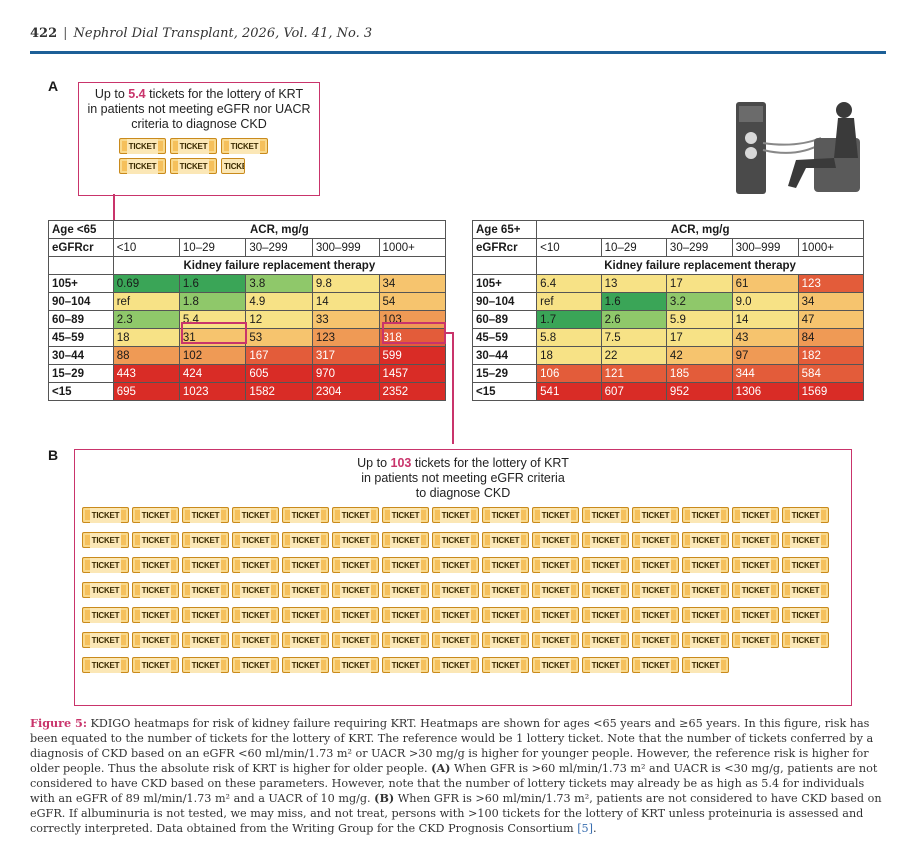  Describe the element at coordinates (668, 283) in the screenshot. I see `table-row: 105+ 6.4 13 17 61 123` at that location.